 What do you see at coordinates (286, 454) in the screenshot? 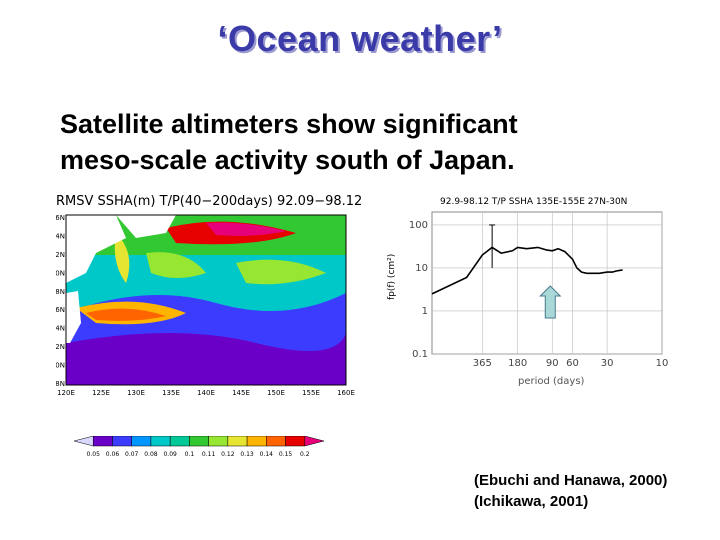
I see `colorbar-label: 0.15` at bounding box center [286, 454].